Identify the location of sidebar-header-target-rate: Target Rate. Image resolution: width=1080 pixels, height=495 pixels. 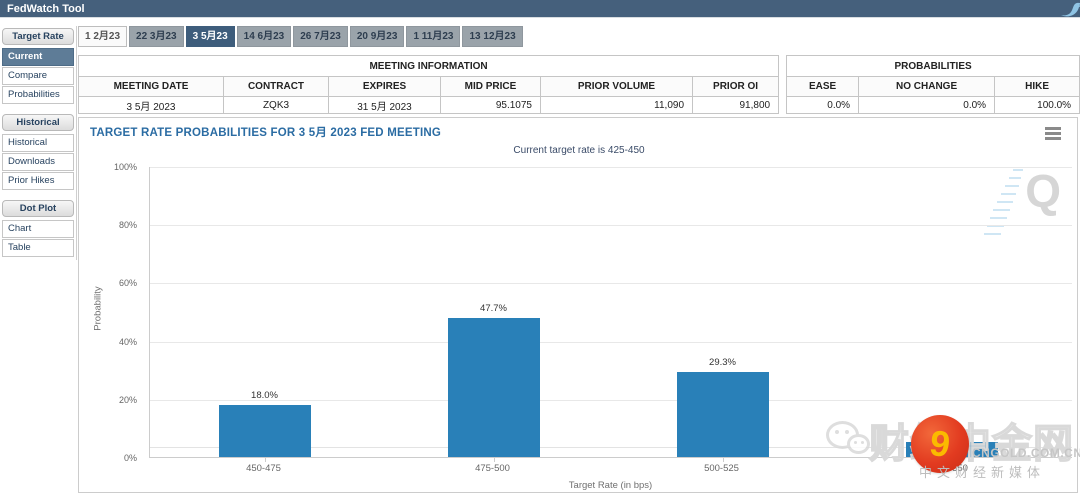
(38, 36).